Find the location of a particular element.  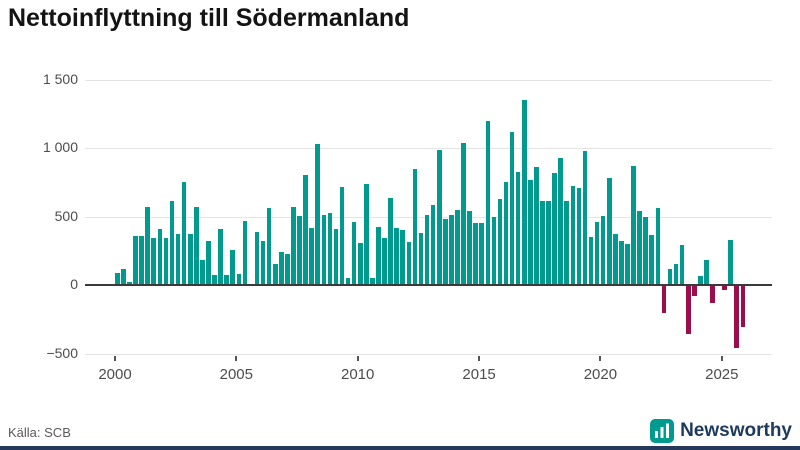

zero-baseline is located at coordinates (428, 285).